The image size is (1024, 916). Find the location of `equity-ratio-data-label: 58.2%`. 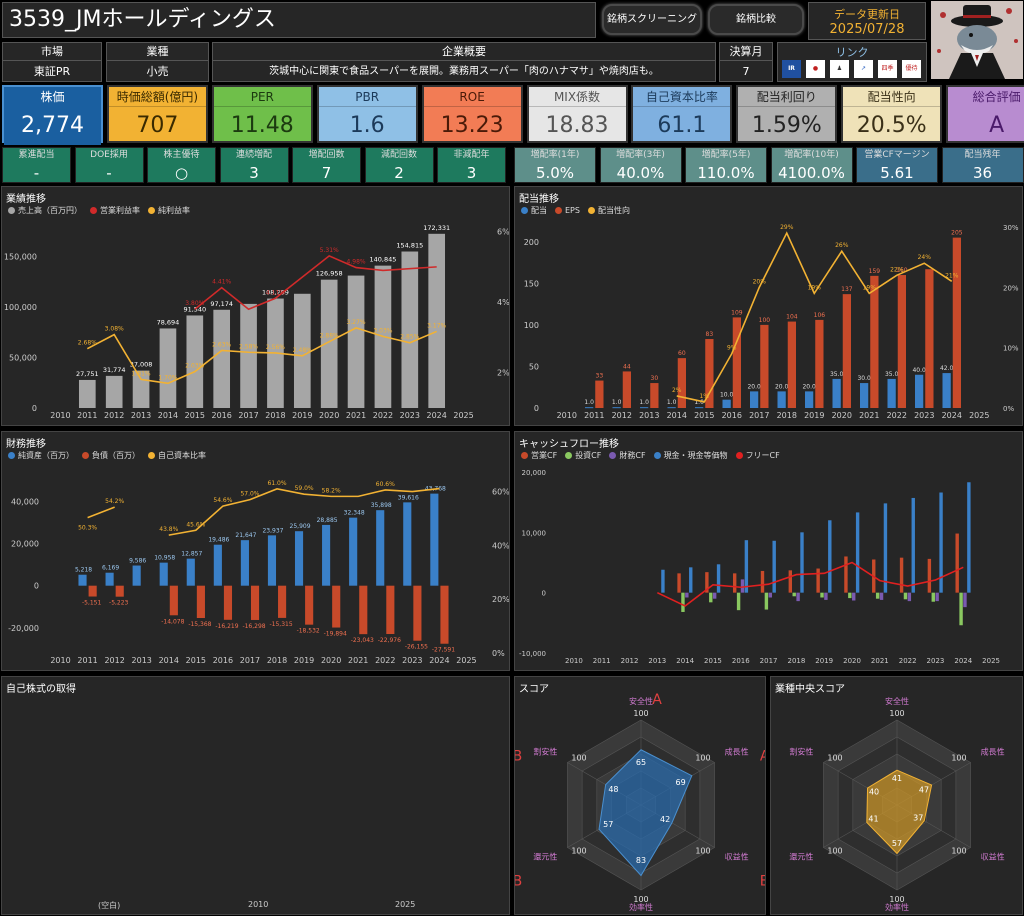

equity-ratio-data-label: 58.2% is located at coordinates (331, 490).